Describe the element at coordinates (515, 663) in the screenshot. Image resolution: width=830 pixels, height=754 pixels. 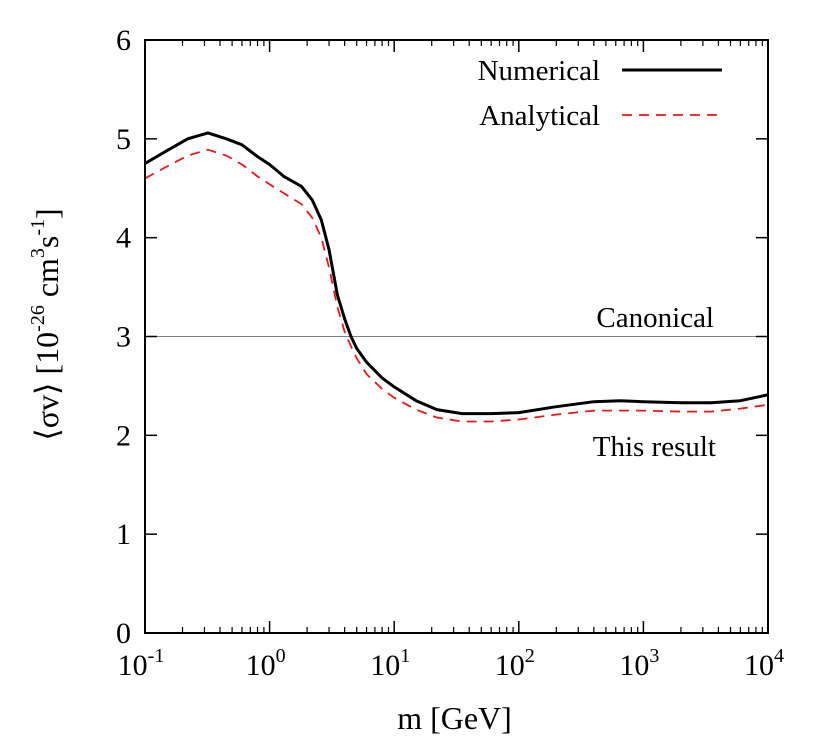
I see `x-tick-label: 10²` at that location.